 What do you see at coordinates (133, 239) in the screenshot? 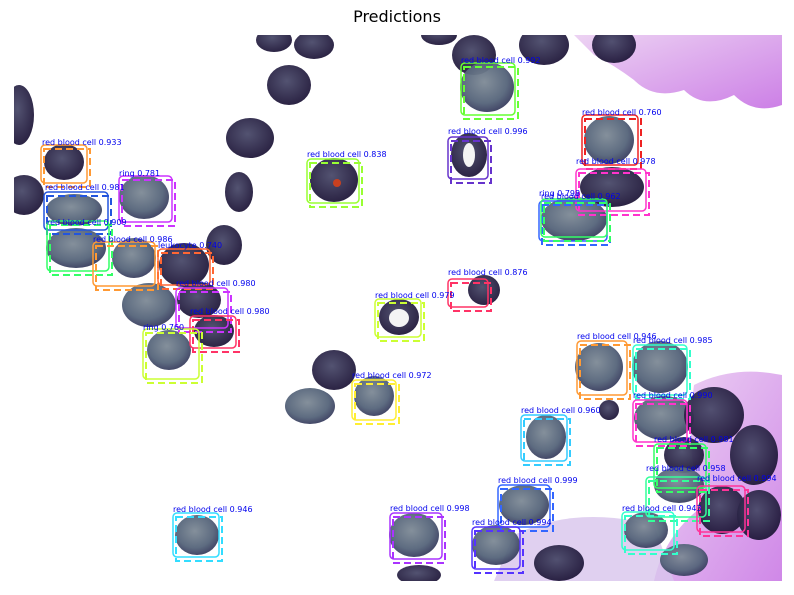
I see `detection-label: red blood cell 0.986` at bounding box center [133, 239].